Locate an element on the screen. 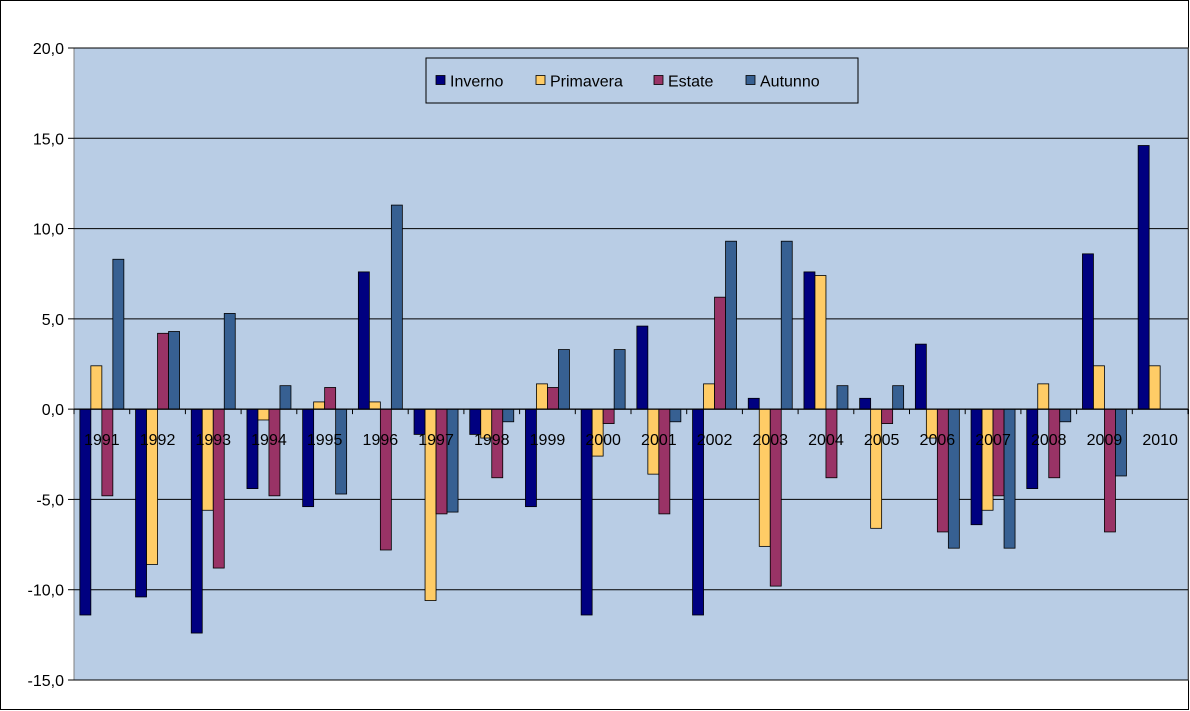 The width and height of the screenshot is (1190, 711). y-tick-label: -15,0 is located at coordinates (46, 681).